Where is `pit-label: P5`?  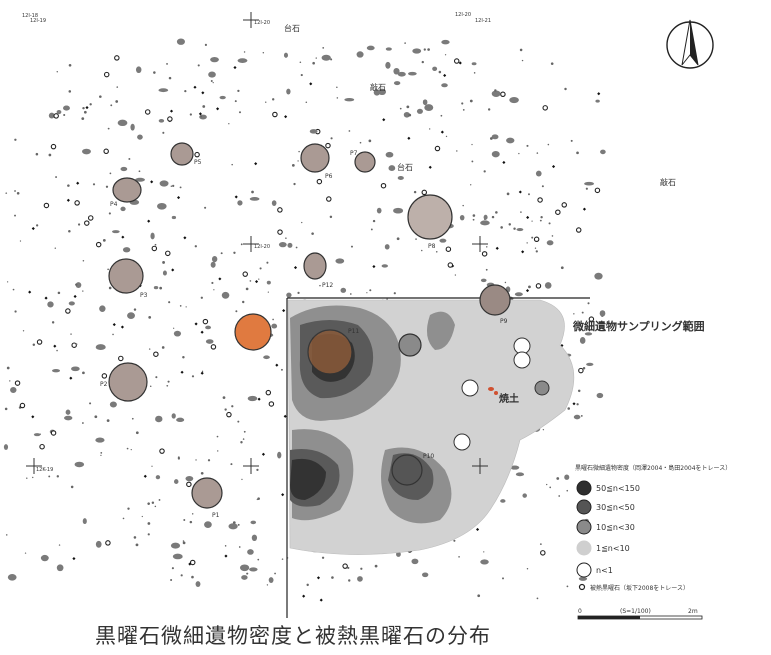 pit-label: P5 is located at coordinates (198, 162).